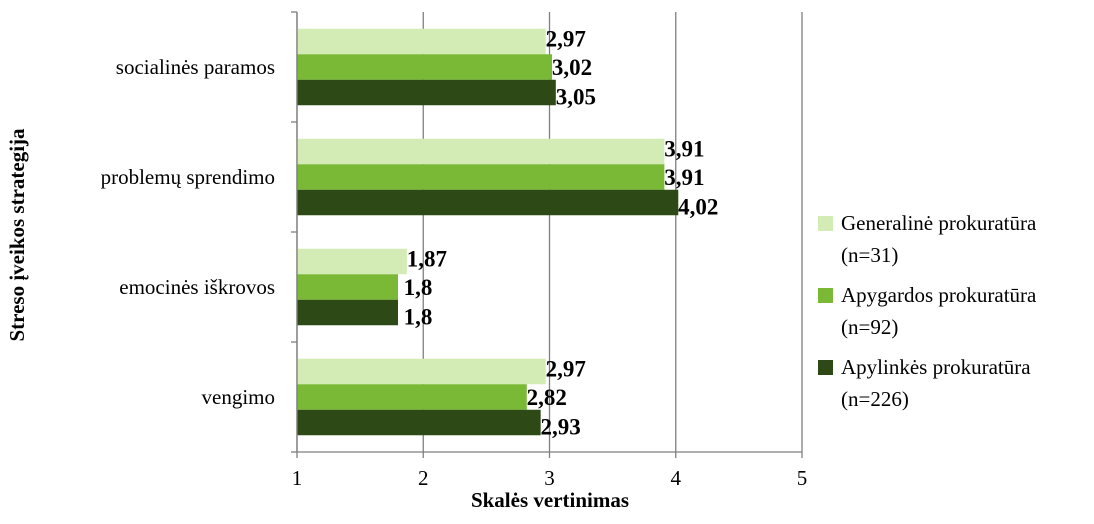  I want to click on legend-label: Apylinkės prokuratūra (n=226), so click(936, 383).